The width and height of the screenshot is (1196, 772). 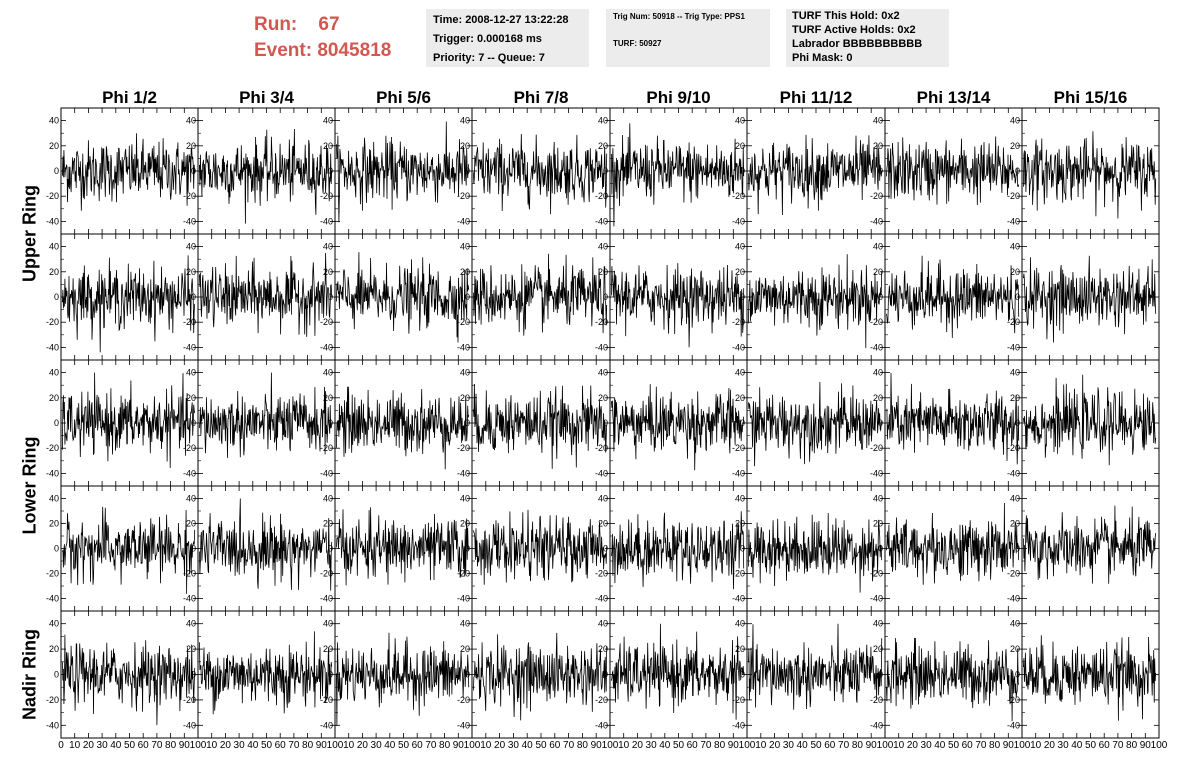 I want to click on panel-r4-c3: 40 20 0 -20 -40, so click(x=396, y=548).